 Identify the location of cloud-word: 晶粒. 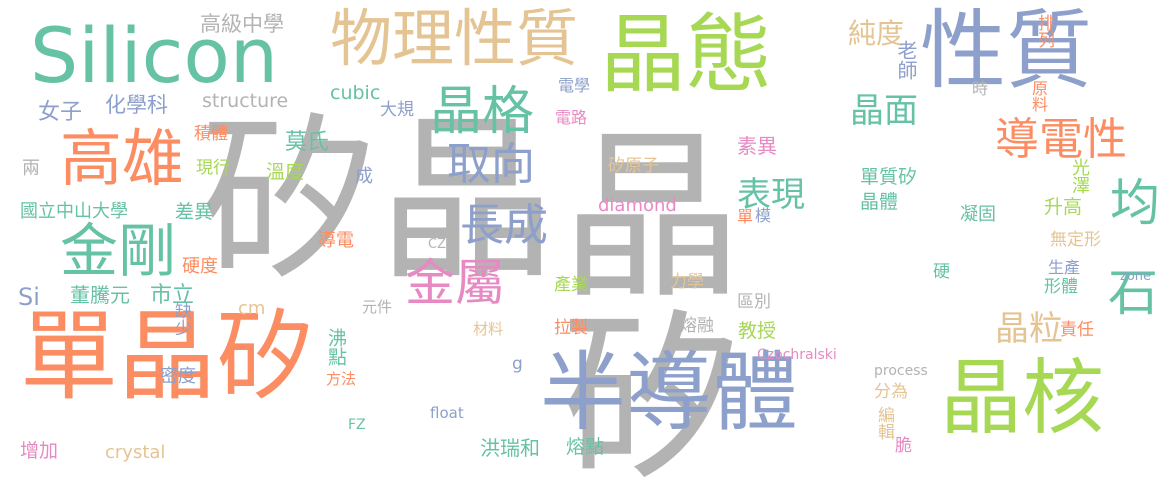
(1029, 329).